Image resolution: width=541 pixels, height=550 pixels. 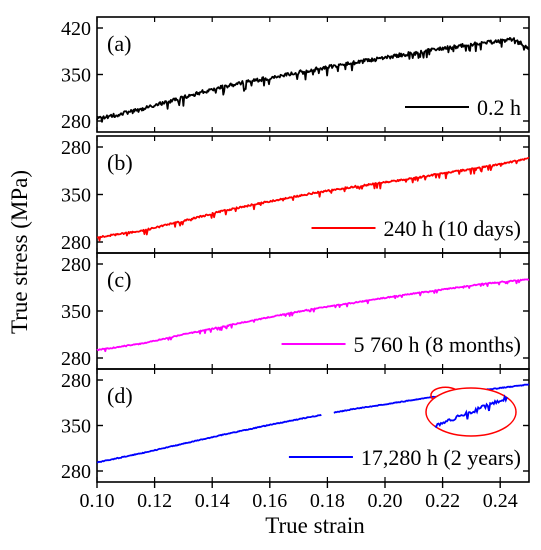 I want to click on zoom-inset-ellipse, so click(x=471, y=412).